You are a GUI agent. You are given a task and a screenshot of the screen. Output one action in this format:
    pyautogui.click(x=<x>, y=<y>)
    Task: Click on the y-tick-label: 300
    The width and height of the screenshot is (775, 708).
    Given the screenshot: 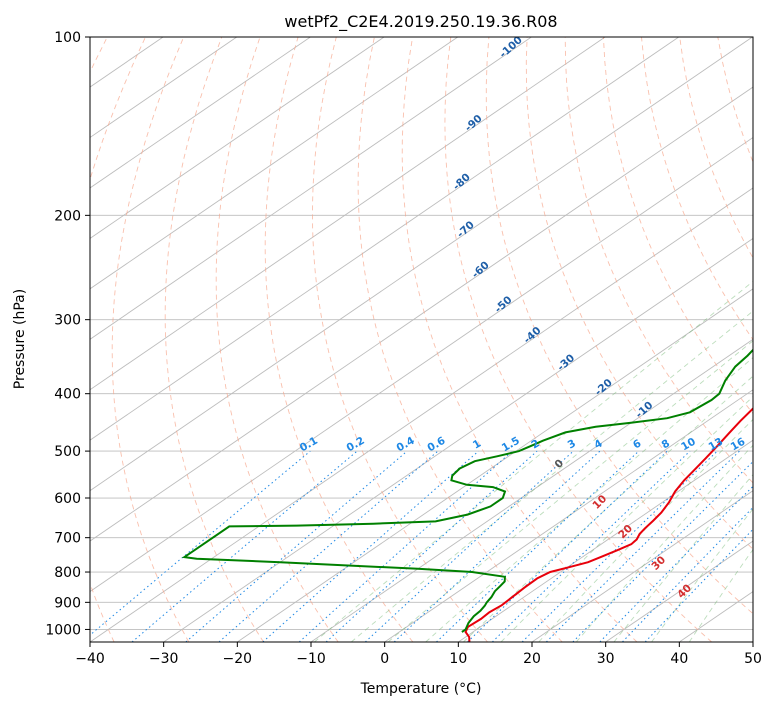 What is the action you would take?
    pyautogui.click(x=67, y=321)
    